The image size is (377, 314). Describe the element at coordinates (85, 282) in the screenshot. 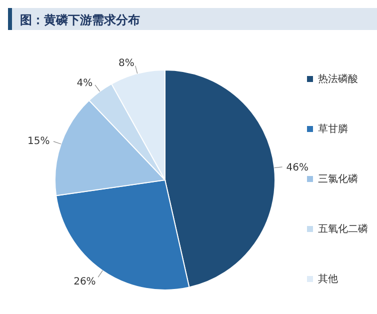

I see `data-label: 26%` at that location.